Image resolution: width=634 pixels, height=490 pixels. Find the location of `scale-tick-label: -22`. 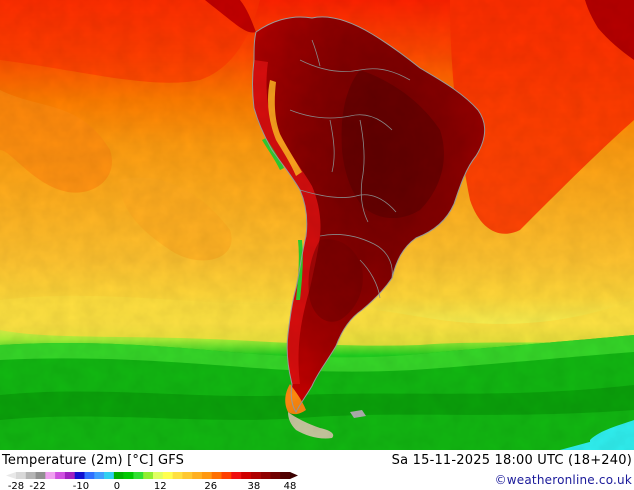

scale-tick-label: -22 is located at coordinates (37, 485).